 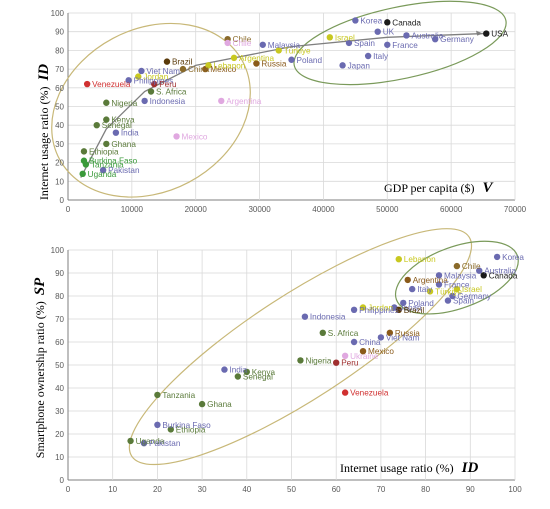 What do you see at coordinates (259, 209) in the screenshot?
I see `x-tick-label: 30000` at bounding box center [259, 209].